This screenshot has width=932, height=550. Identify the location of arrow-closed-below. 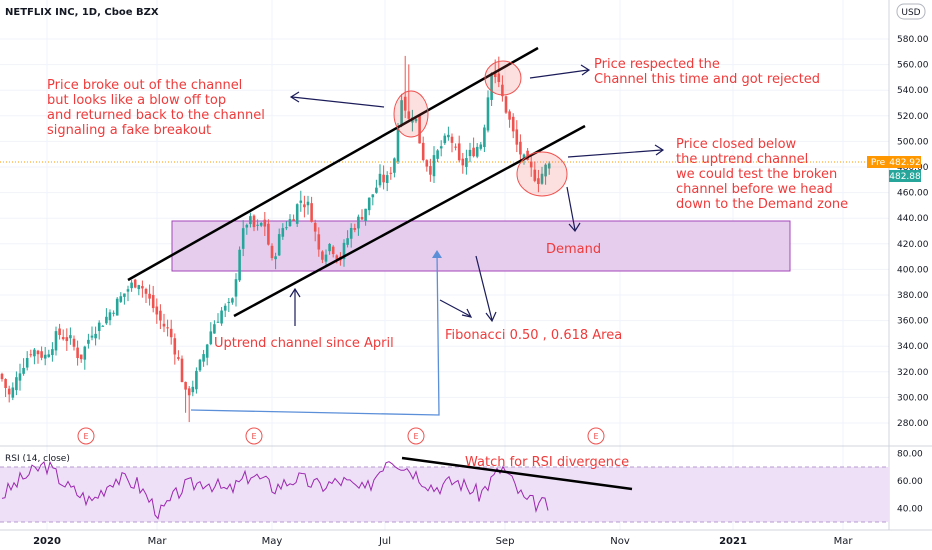
(615, 153).